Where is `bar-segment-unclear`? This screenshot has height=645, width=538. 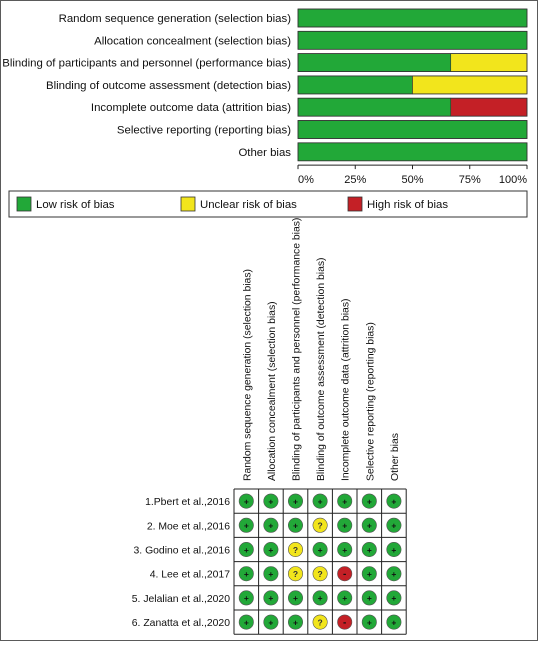 bar-segment-unclear is located at coordinates (470, 85).